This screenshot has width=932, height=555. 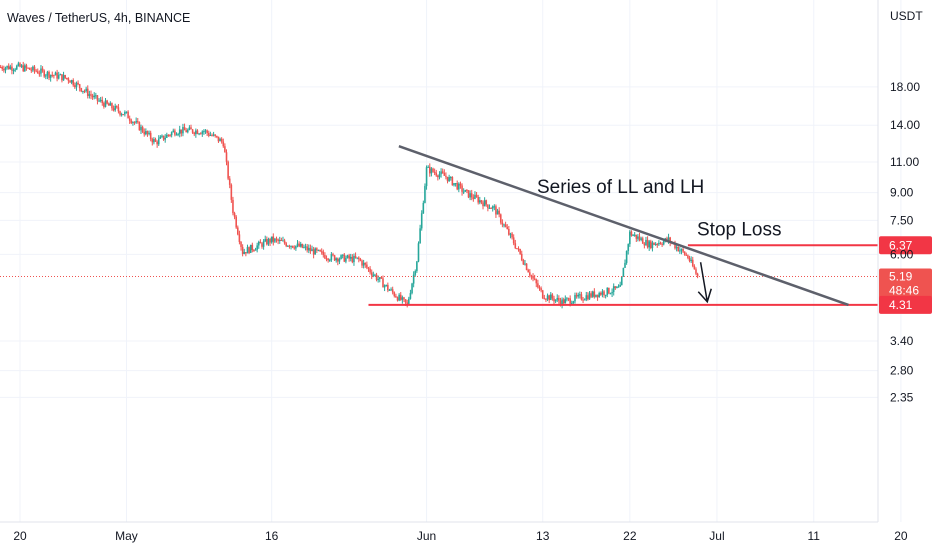 I want to click on x-tick-label: Jul, so click(x=716, y=536).